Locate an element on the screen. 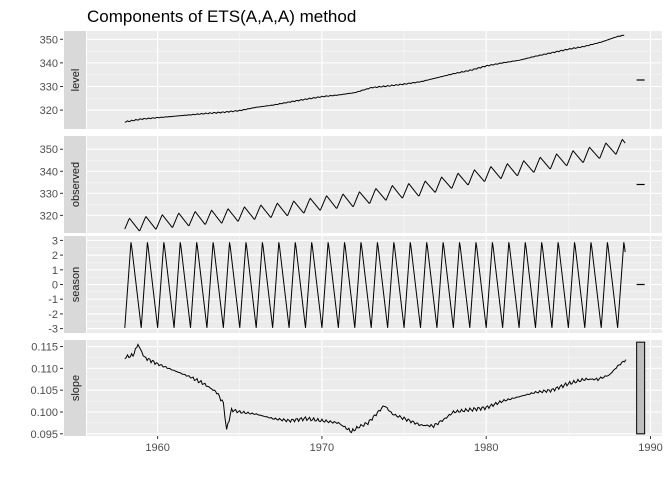 The image size is (672, 480). scale-bar-slope is located at coordinates (641, 388).